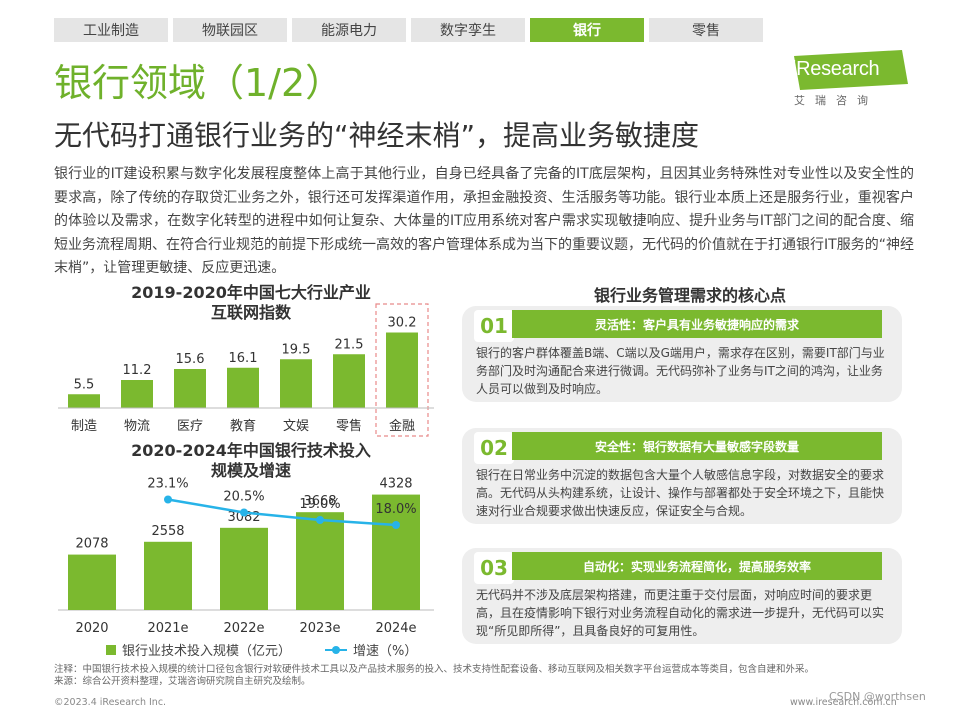  I want to click on growth-label: 19.0%, so click(319, 504).